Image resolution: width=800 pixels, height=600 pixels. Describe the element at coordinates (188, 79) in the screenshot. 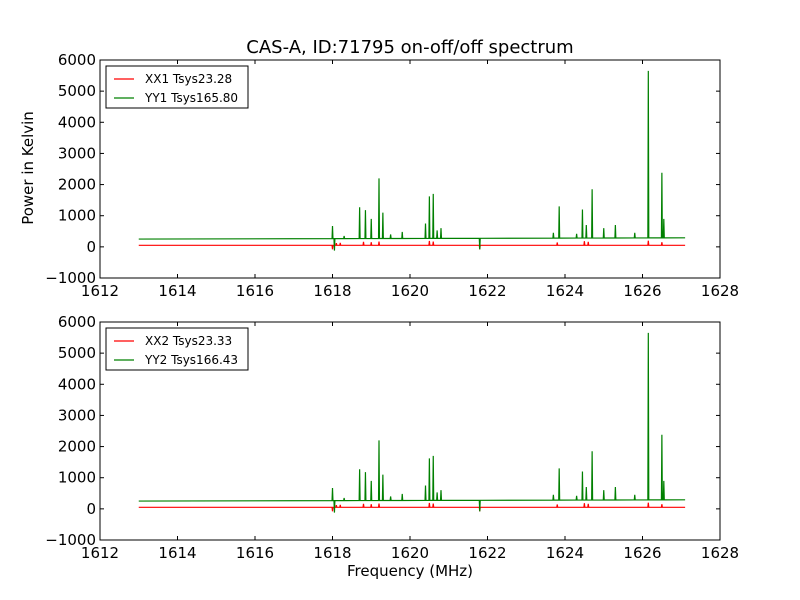

I see `legend-label: XX1 Tsys23.28` at that location.